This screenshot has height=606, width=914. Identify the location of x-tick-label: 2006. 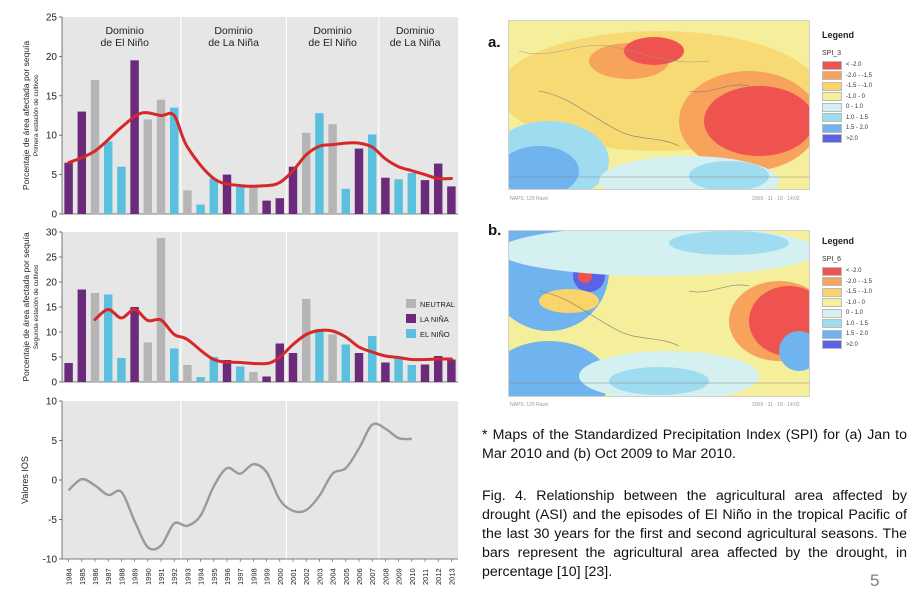
(359, 576).